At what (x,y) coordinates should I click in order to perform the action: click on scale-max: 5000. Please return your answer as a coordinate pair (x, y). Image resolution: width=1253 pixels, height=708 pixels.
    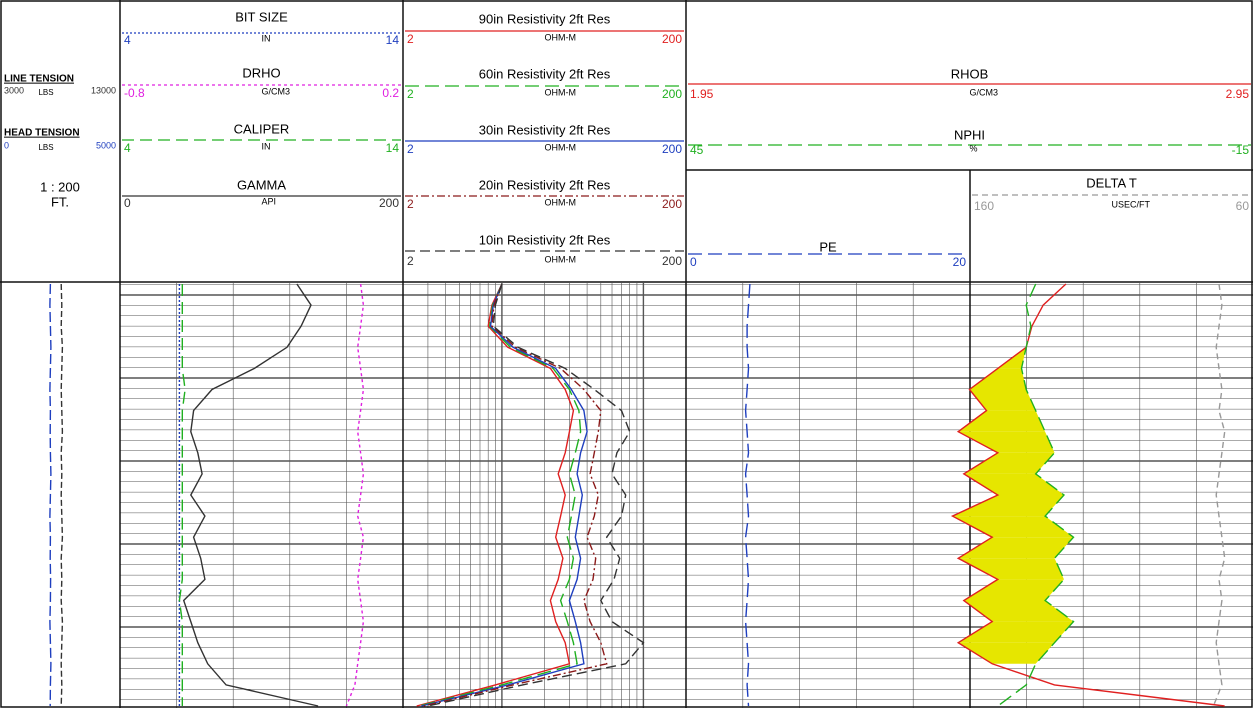
    Looking at the image, I should click on (106, 145).